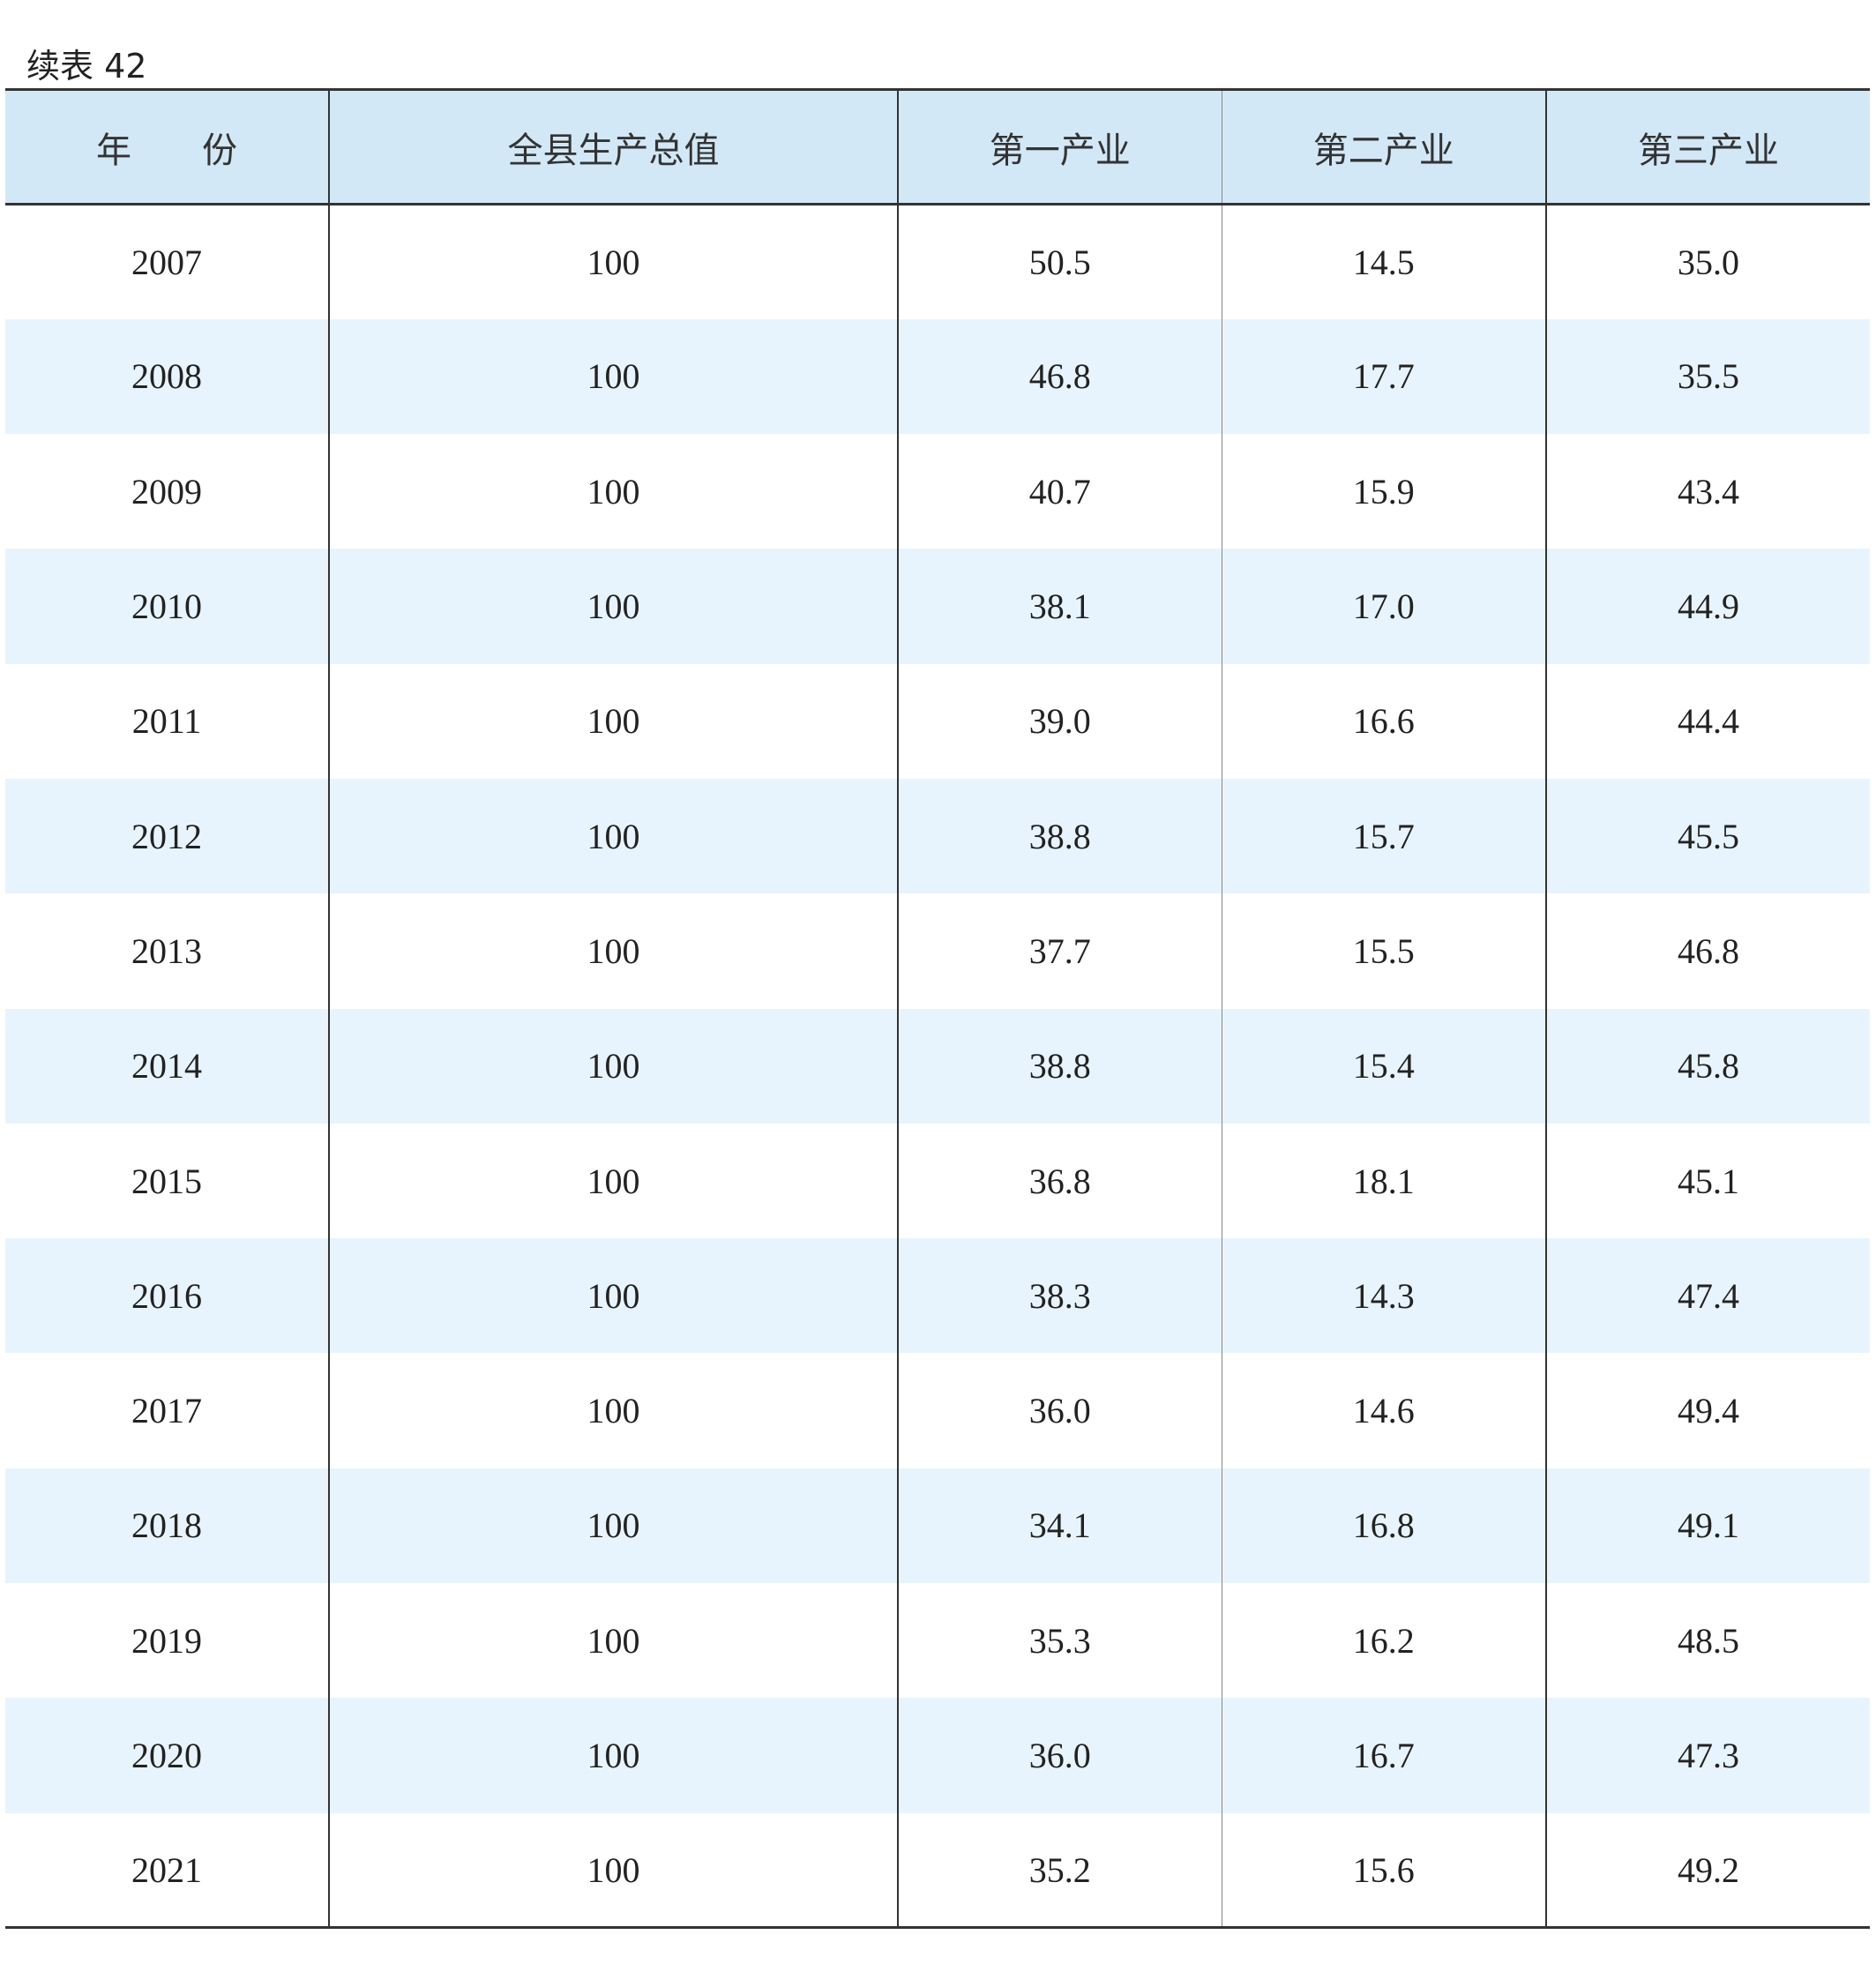 This screenshot has width=1876, height=1972. I want to click on table-row: 2021 100 35.2 15.6 49.2, so click(937, 1870).